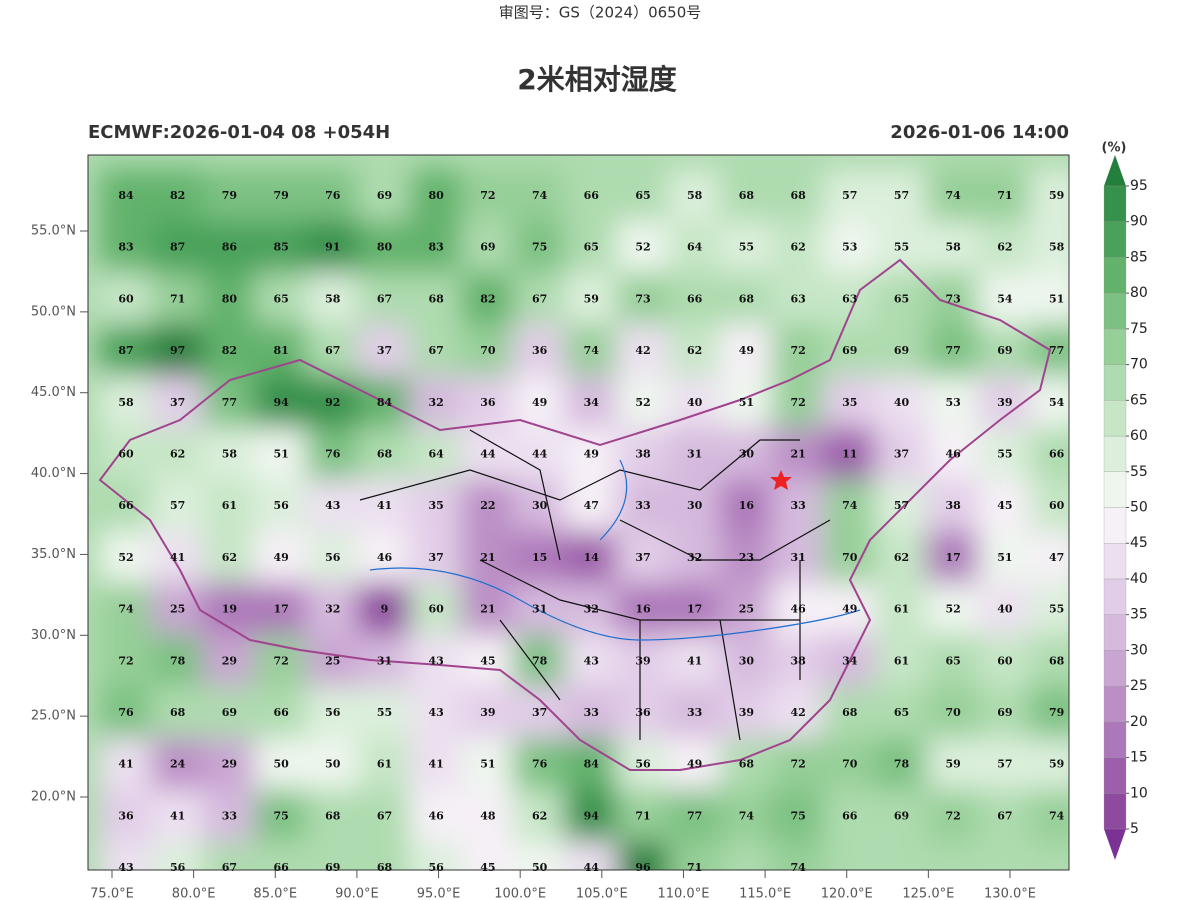  What do you see at coordinates (694, 712) in the screenshot?
I see `grid-value: 33` at bounding box center [694, 712].